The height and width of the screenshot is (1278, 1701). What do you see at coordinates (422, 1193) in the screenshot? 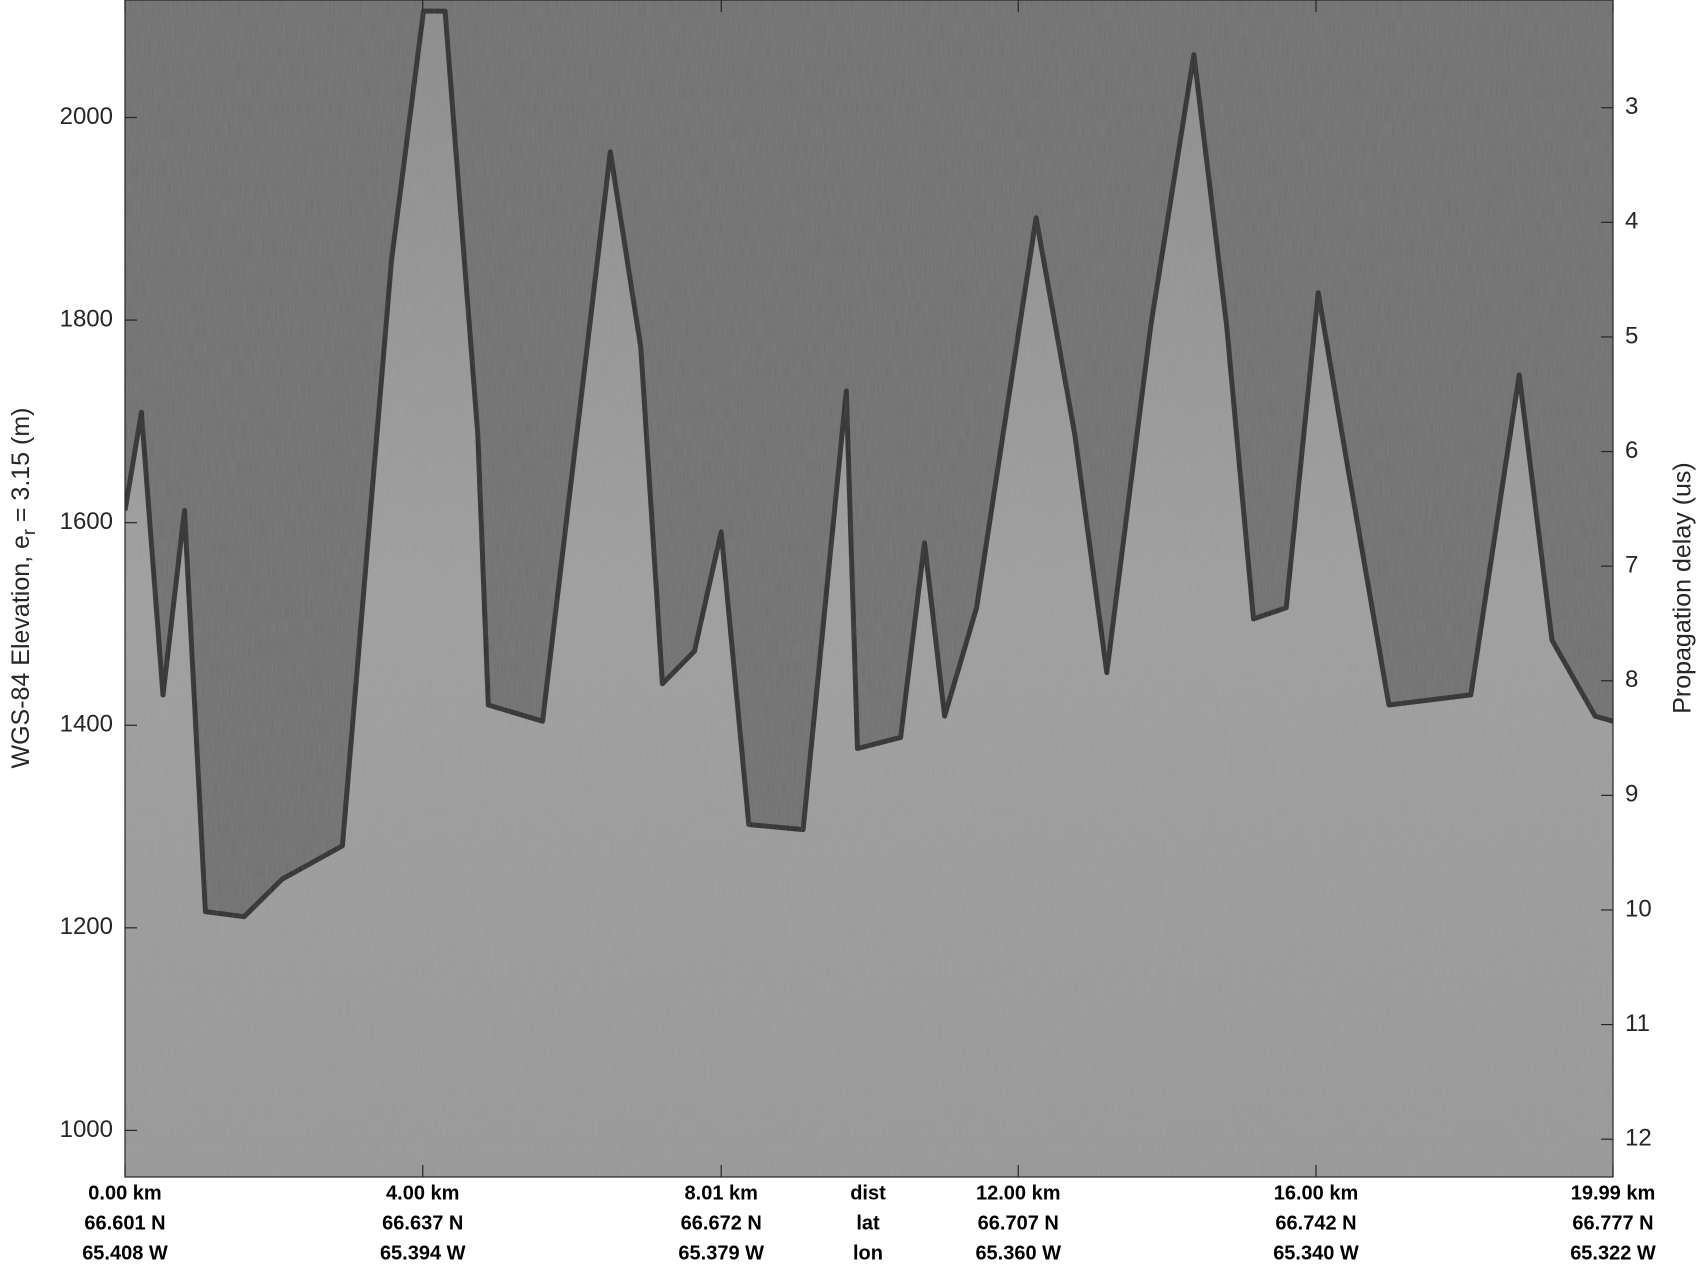
I see `x-tick-label: 4.00 km` at bounding box center [422, 1193].